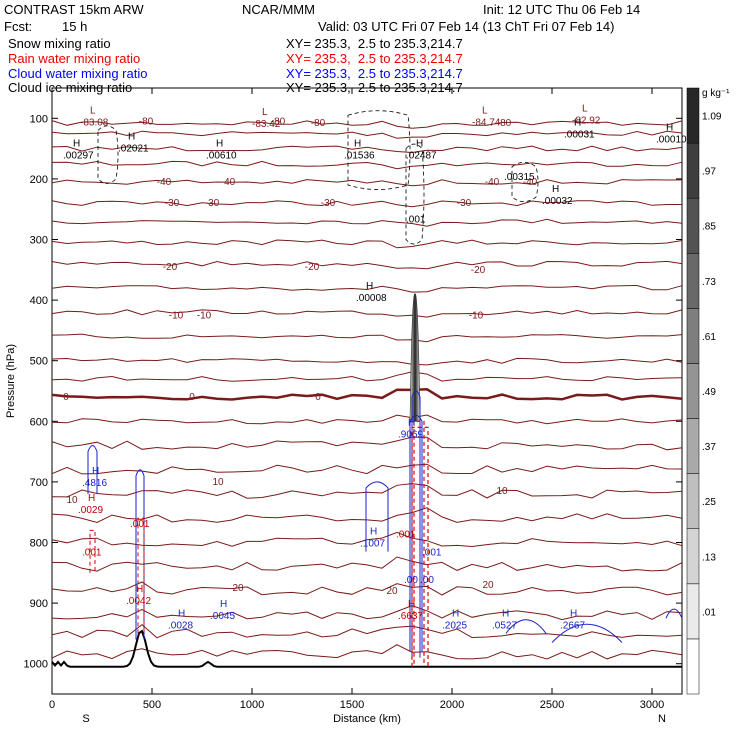 This screenshot has height=740, width=740. What do you see at coordinates (39, 483) in the screenshot?
I see `y-tick-label: 700` at bounding box center [39, 483].